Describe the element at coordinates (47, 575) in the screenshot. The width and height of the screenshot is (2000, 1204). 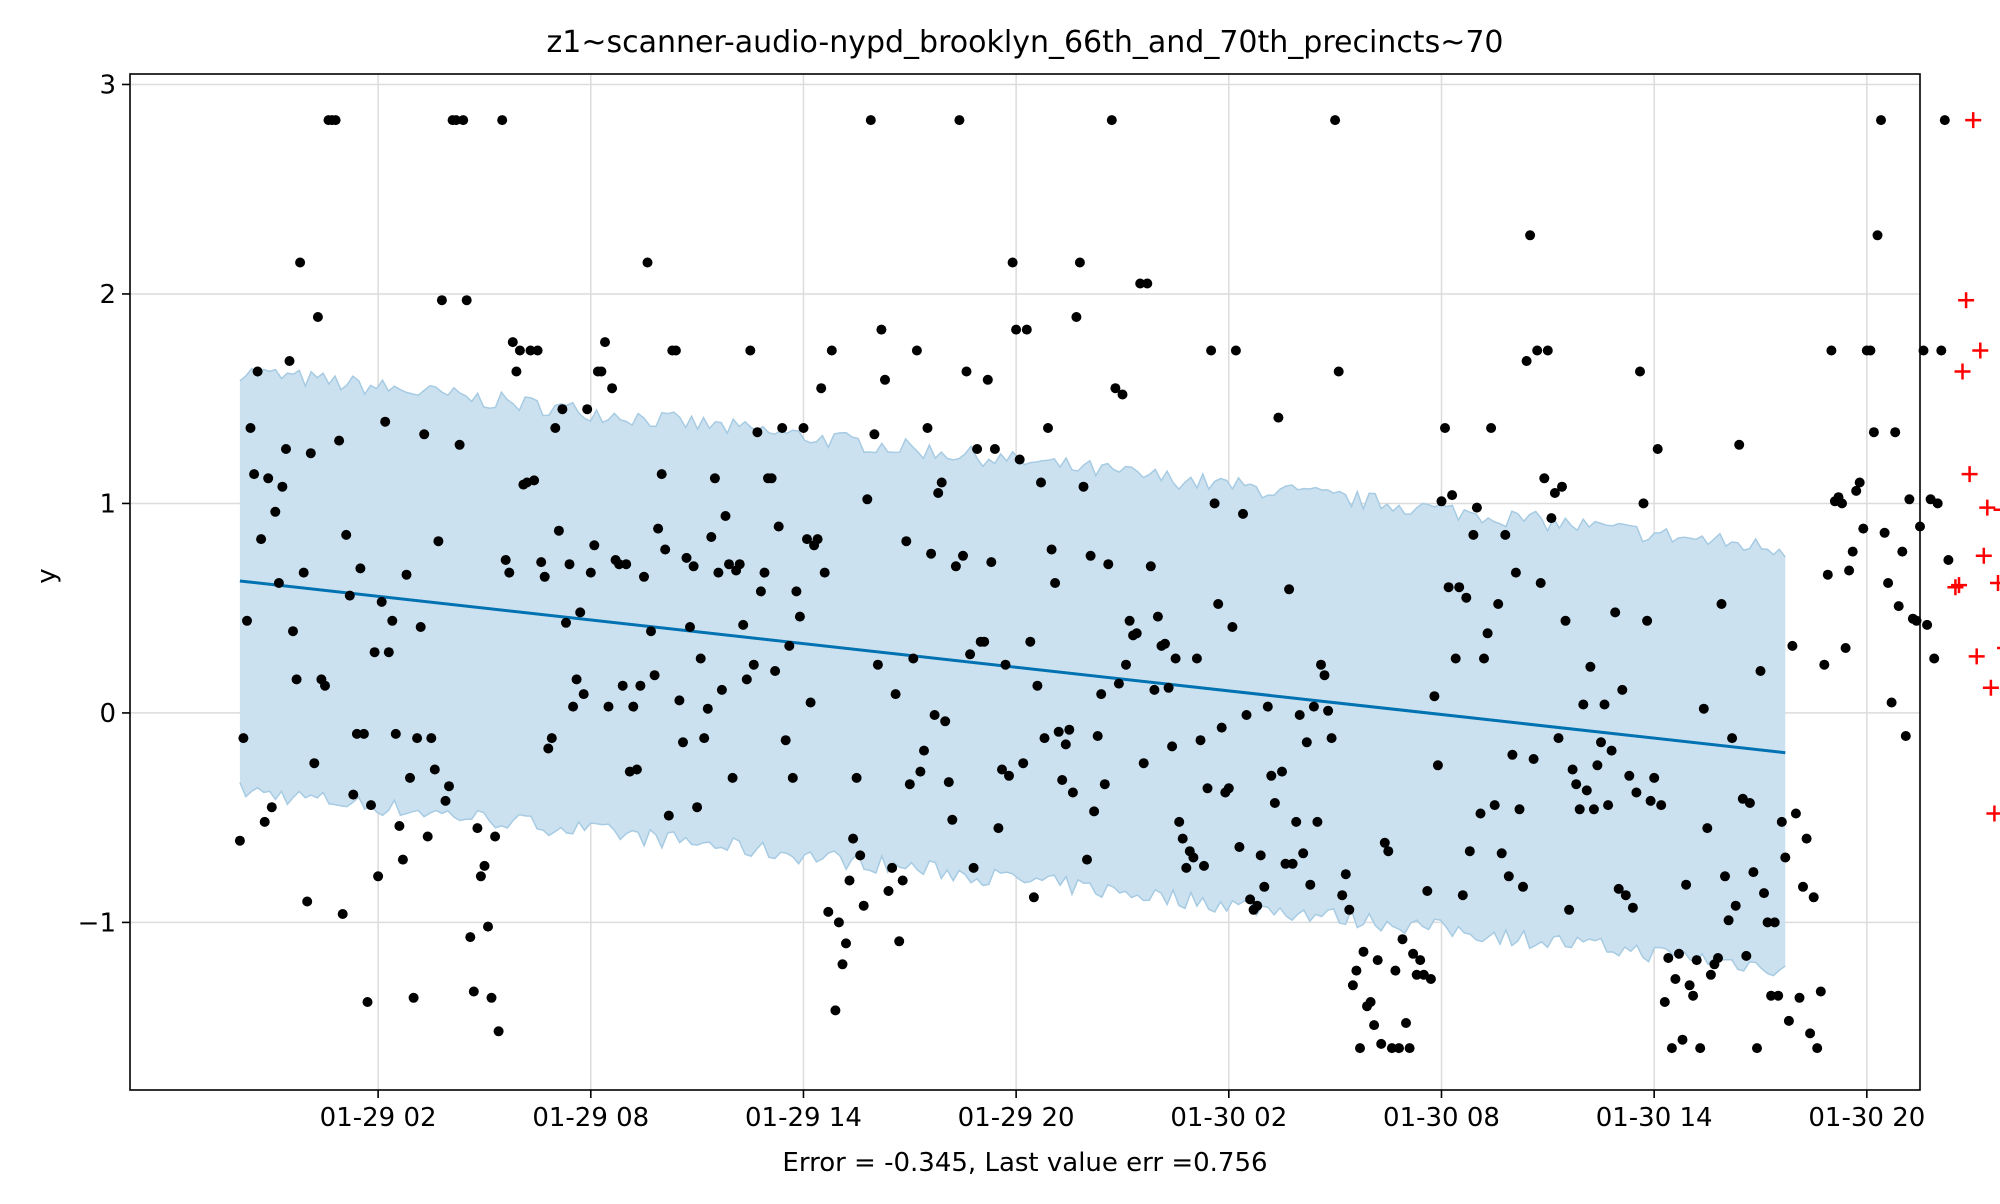
I see `y-axis-label: y` at that location.